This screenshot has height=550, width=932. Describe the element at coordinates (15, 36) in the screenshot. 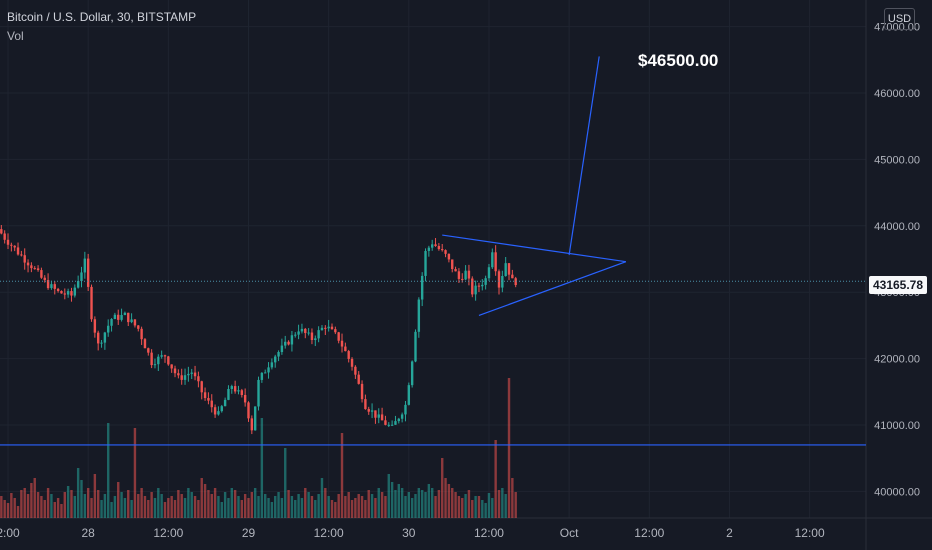

I see `volume-label: Vol` at that location.